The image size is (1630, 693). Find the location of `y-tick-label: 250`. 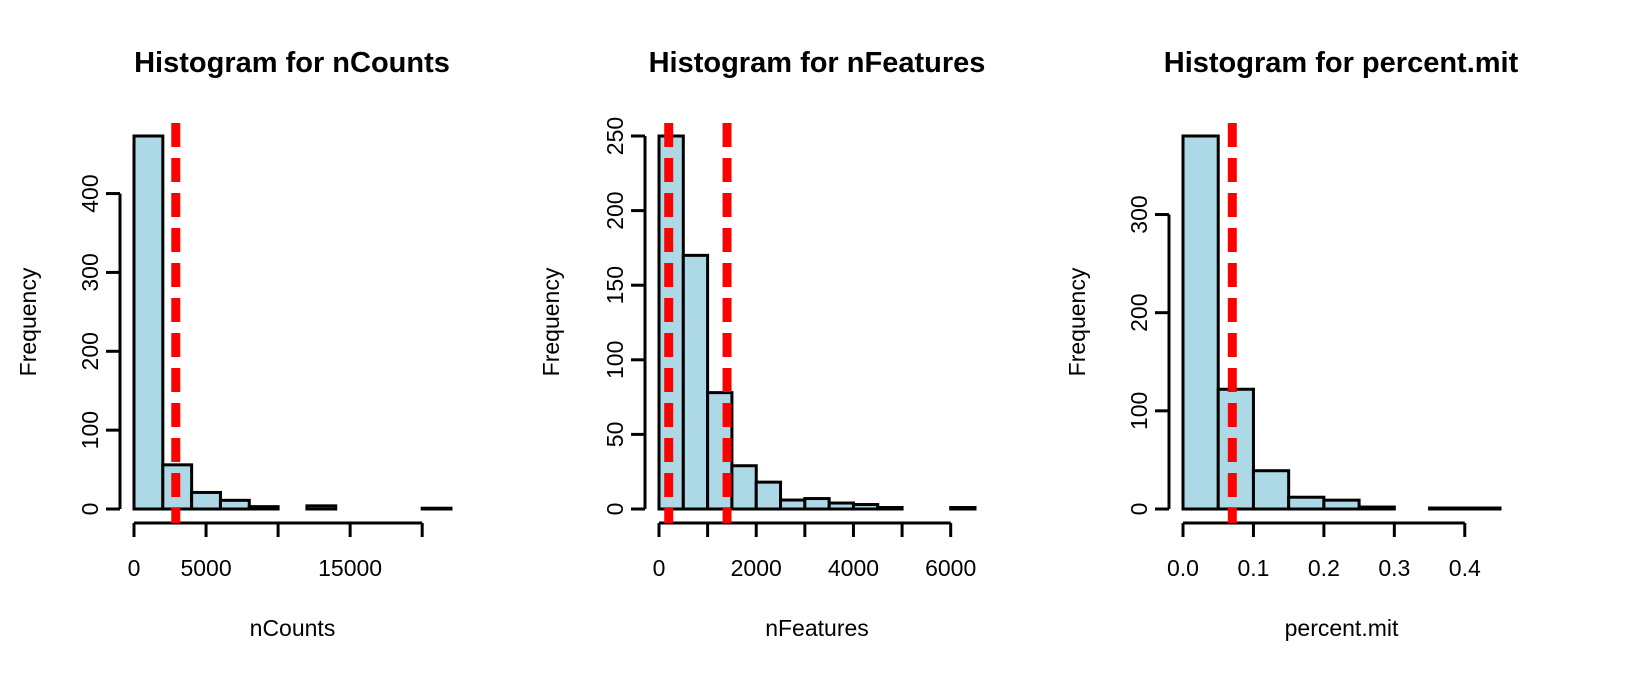

y-tick-label: 250 is located at coordinates (615, 136).